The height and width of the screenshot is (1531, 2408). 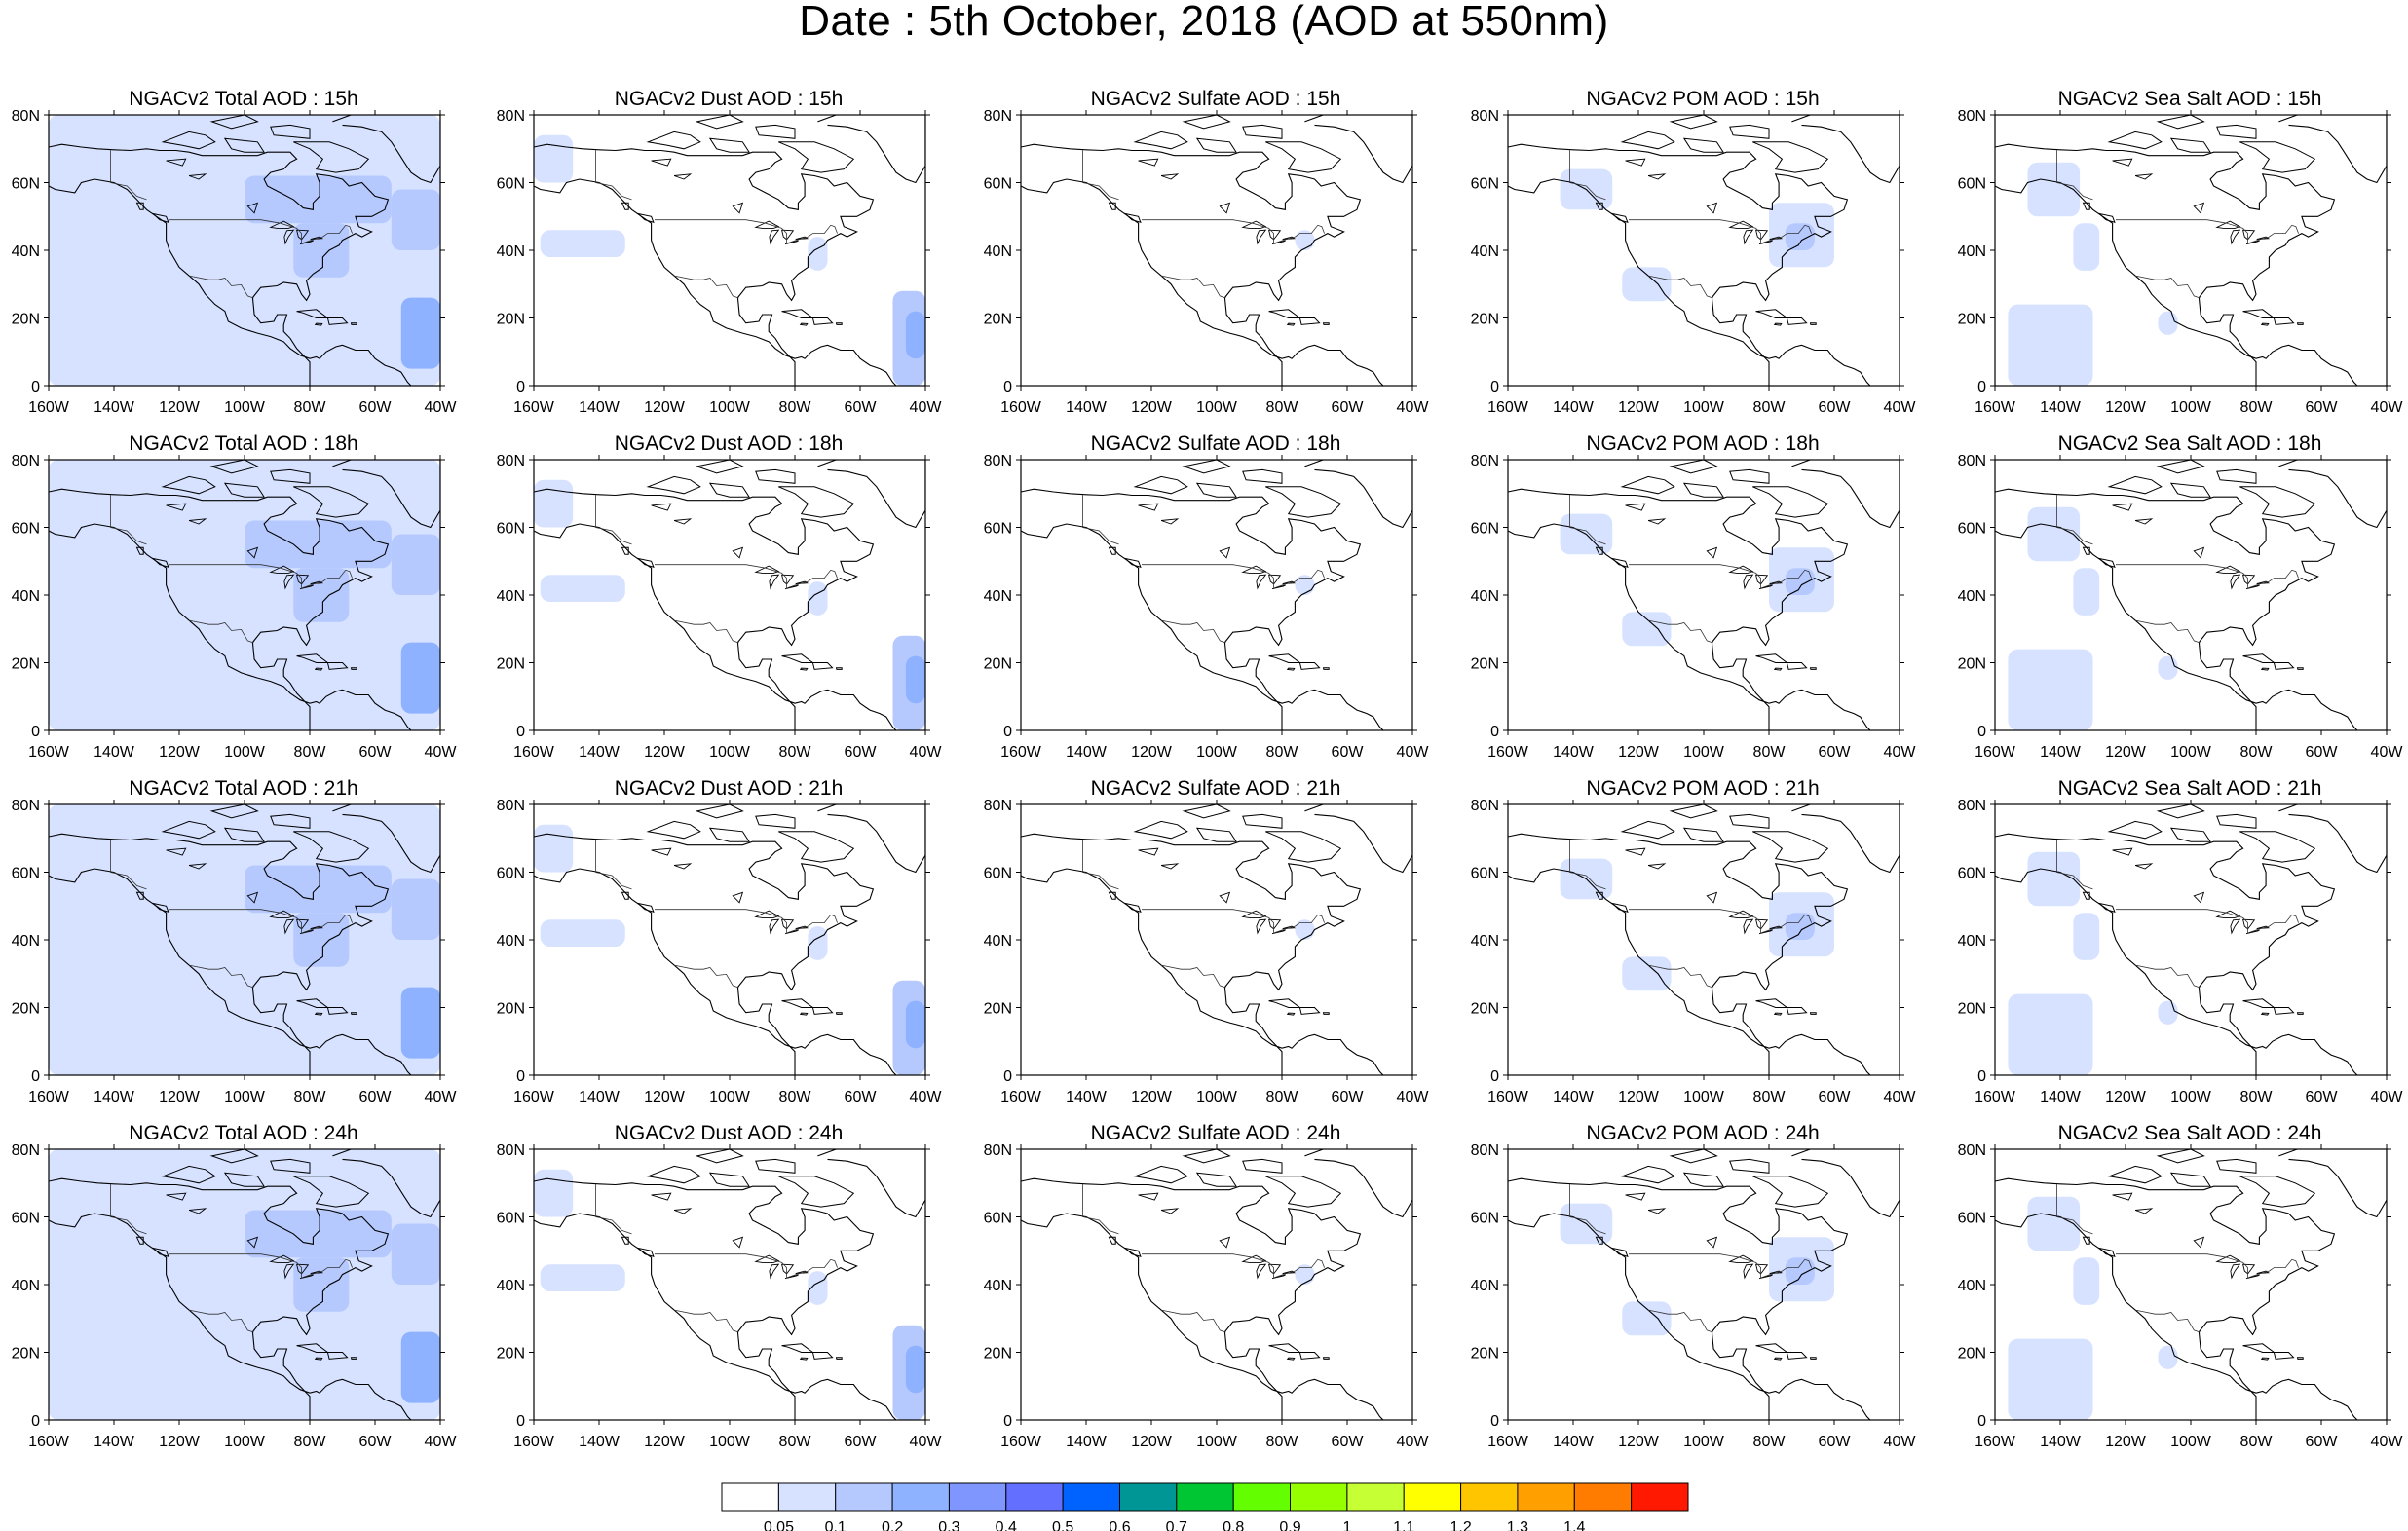 I want to click on lon-label: 80W, so click(x=1282, y=1097).